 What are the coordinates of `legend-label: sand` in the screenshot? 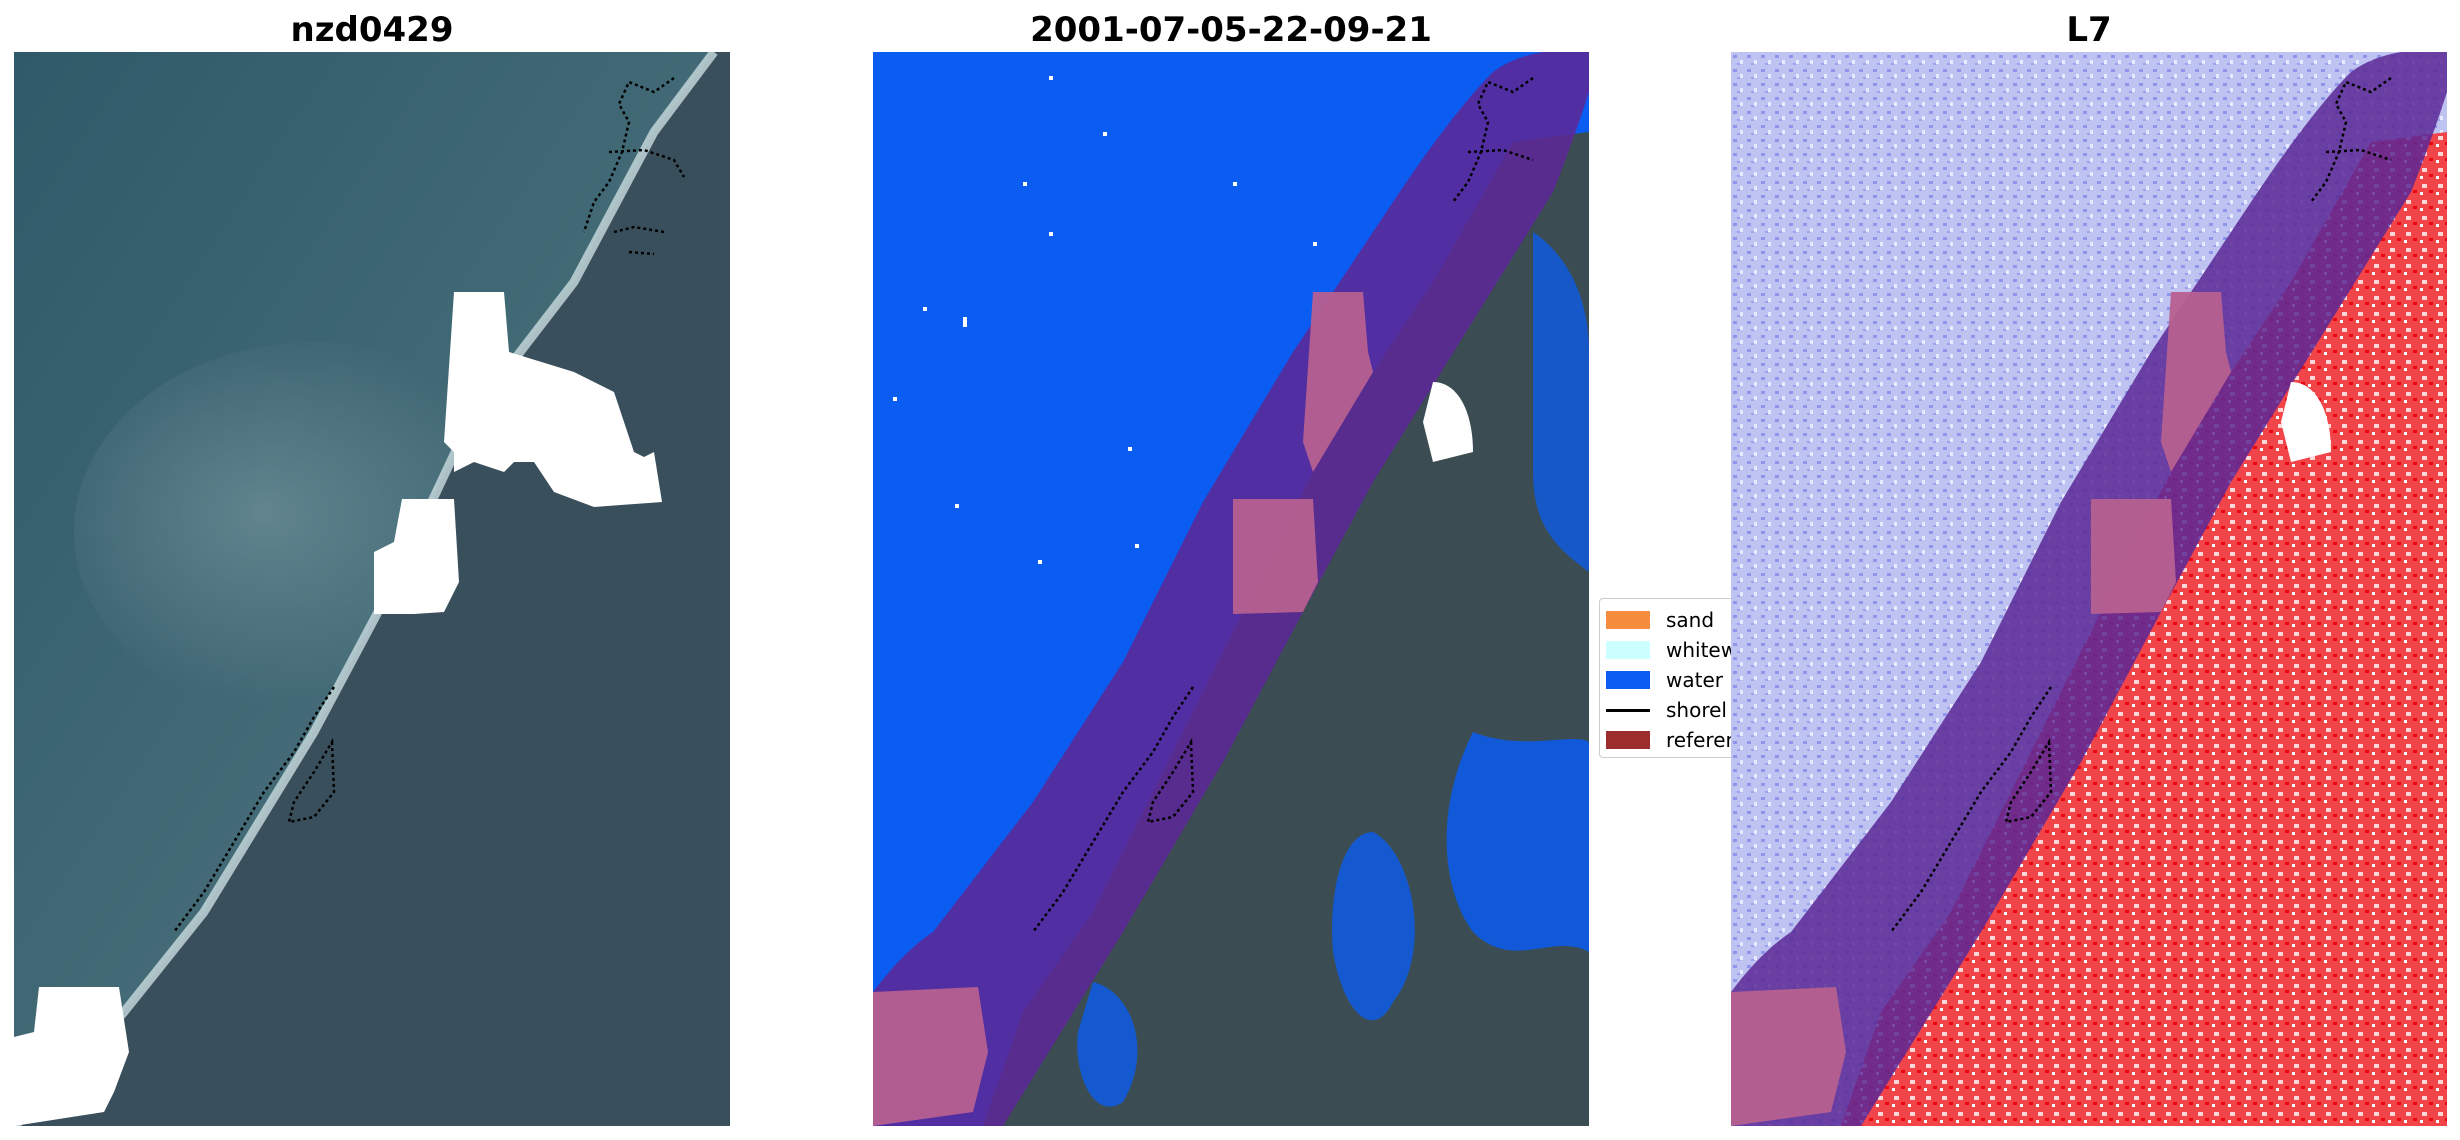 It's located at (1690, 620).